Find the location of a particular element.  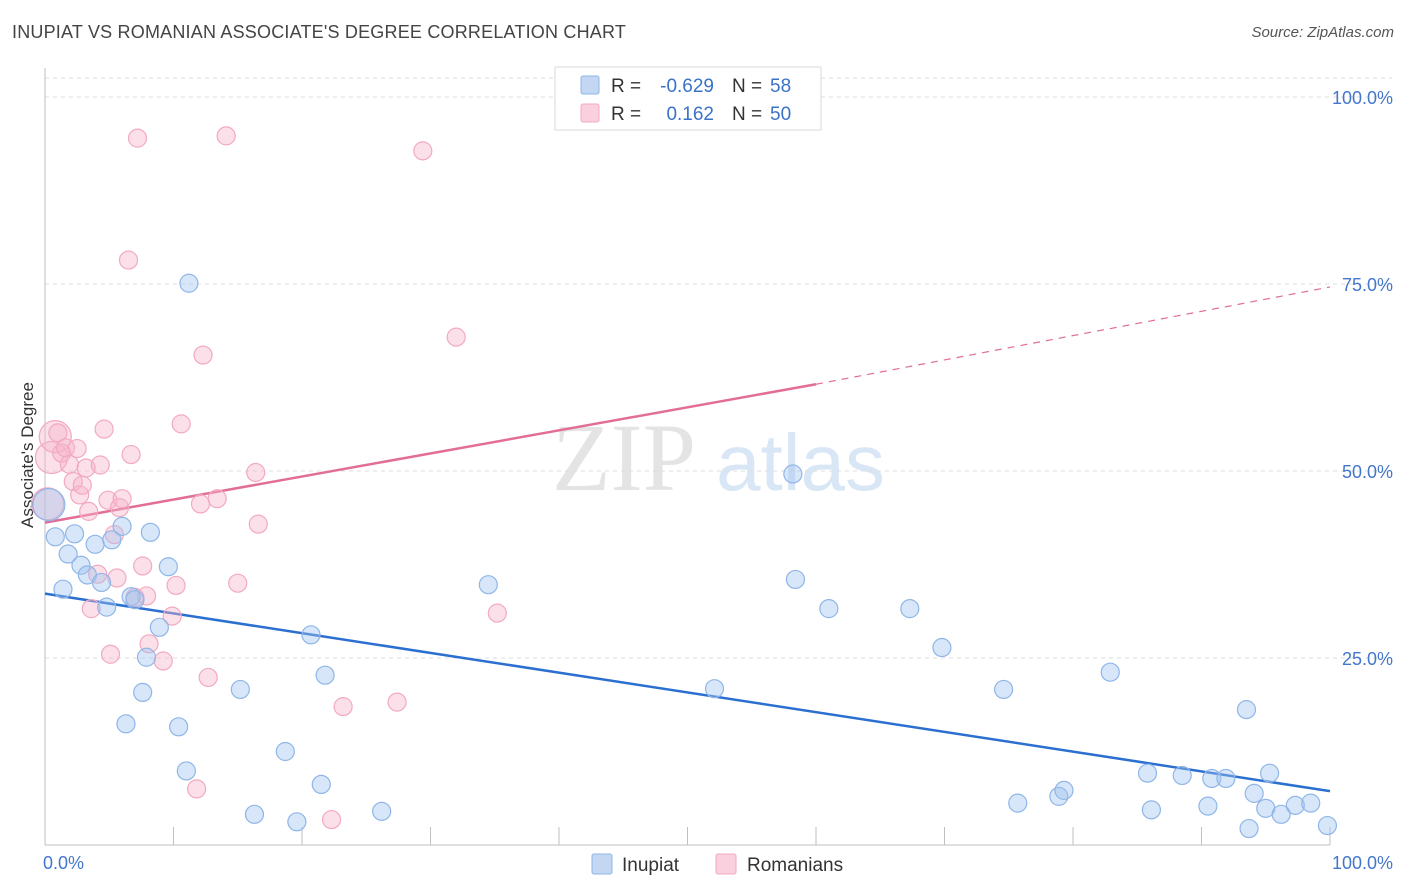

legend-r-label-romanian: R = is located at coordinates (626, 114).